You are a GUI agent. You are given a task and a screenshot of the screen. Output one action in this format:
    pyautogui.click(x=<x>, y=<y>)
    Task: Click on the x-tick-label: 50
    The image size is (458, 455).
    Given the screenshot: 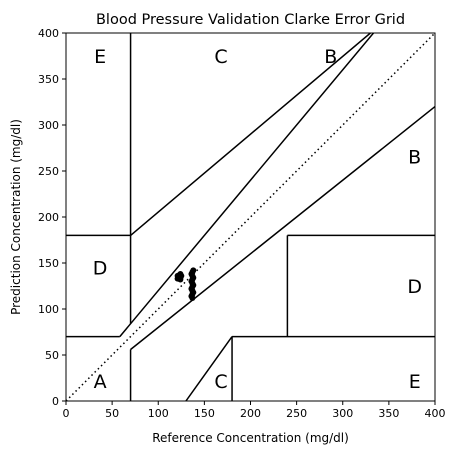 What is the action you would take?
    pyautogui.click(x=112, y=413)
    